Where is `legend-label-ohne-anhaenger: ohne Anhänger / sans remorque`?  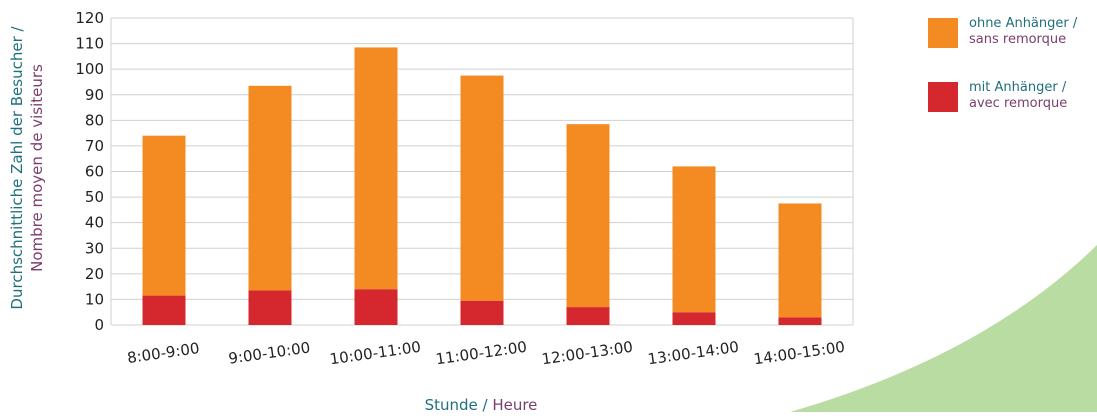
legend-label-ohne-anhaenger: ohne Anhänger / sans remorque is located at coordinates (1023, 32).